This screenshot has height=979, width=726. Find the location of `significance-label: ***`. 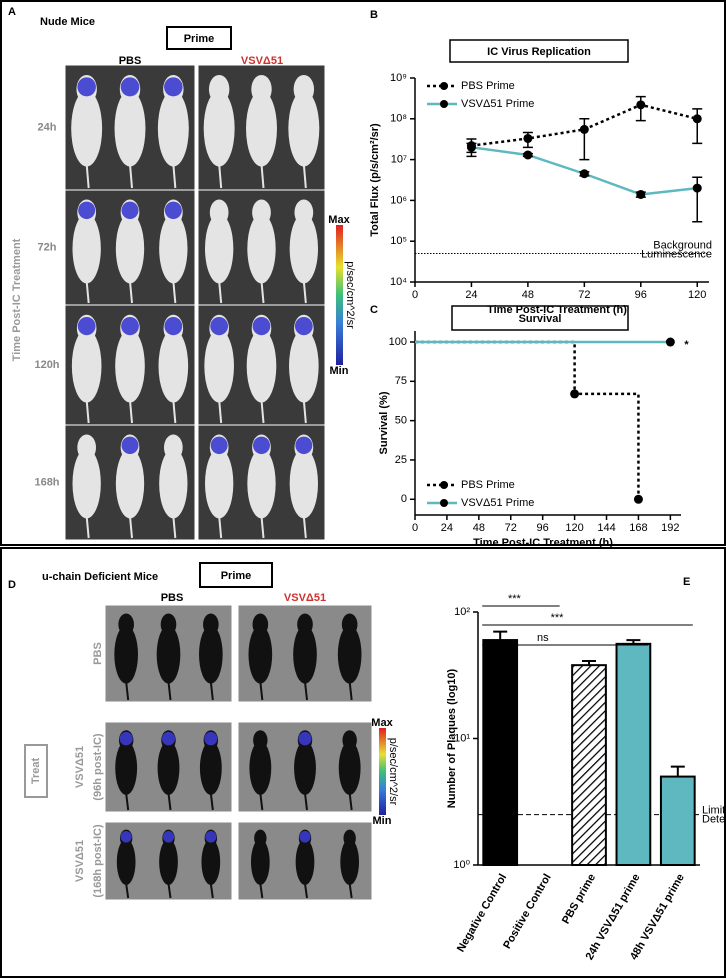

significance-label: *** is located at coordinates (515, 599).